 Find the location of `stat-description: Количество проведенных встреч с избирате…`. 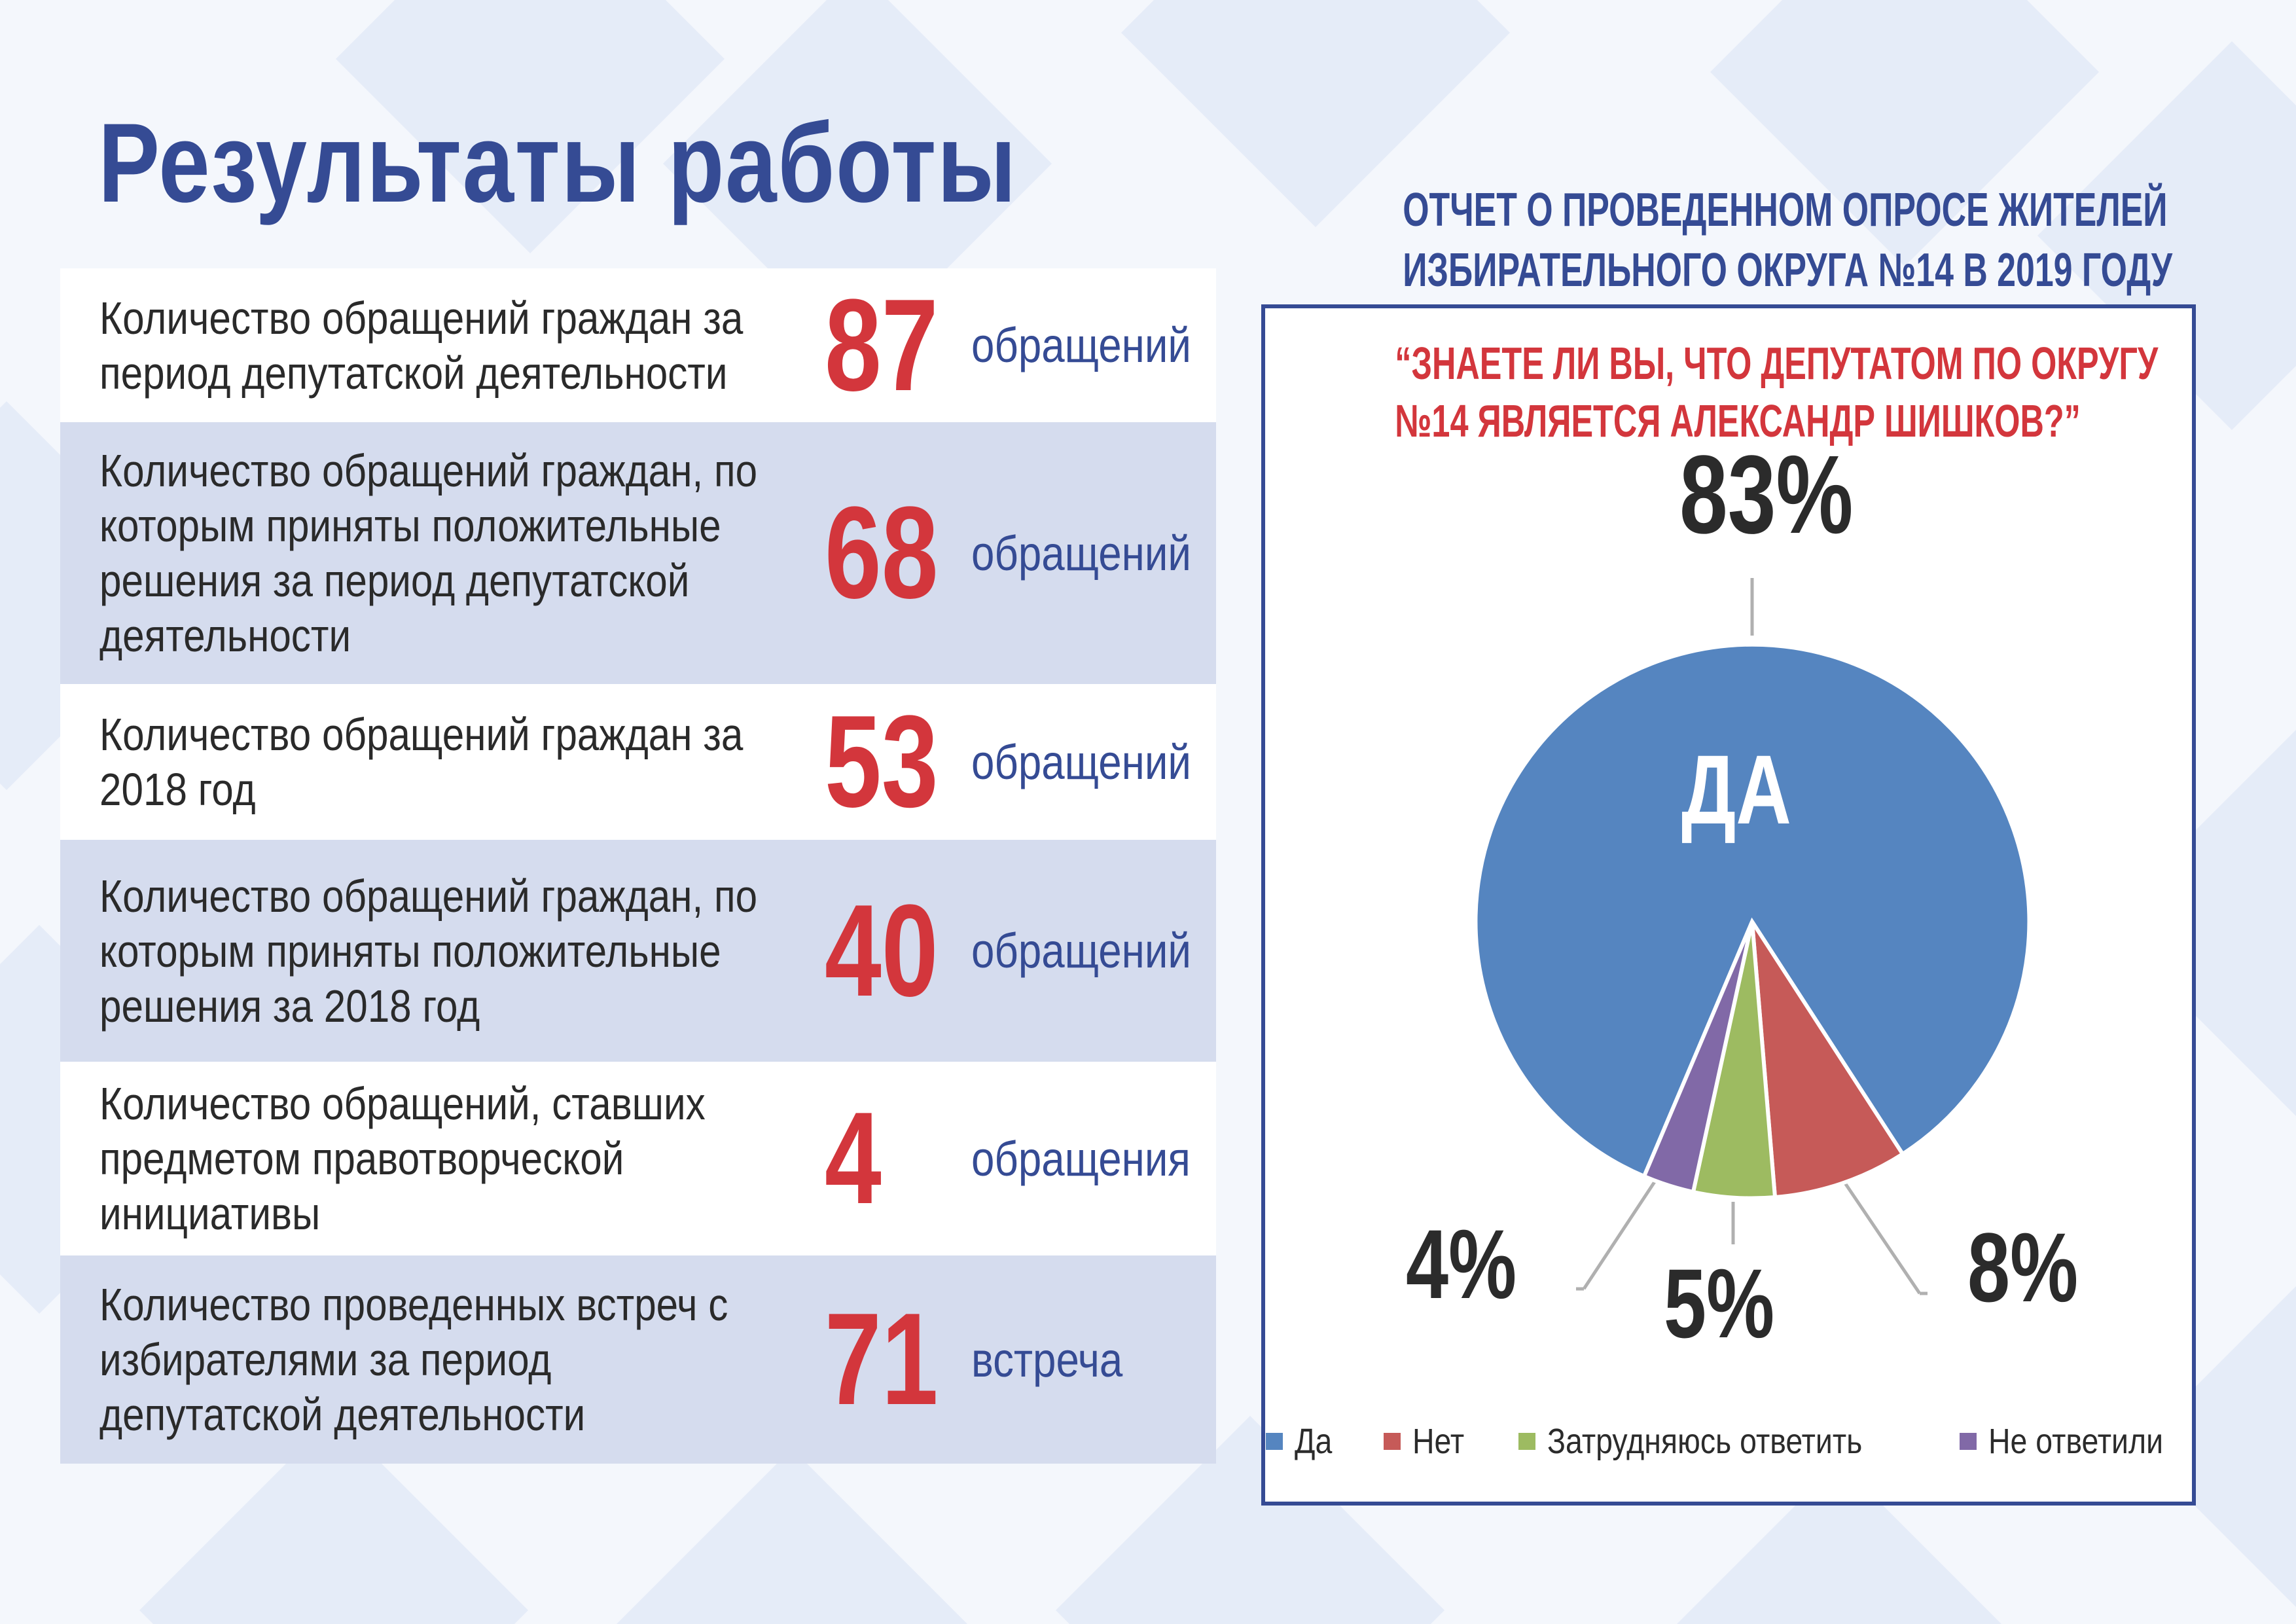

stat-description: Количество проведенных встреч с избирате… is located at coordinates (413, 1359).